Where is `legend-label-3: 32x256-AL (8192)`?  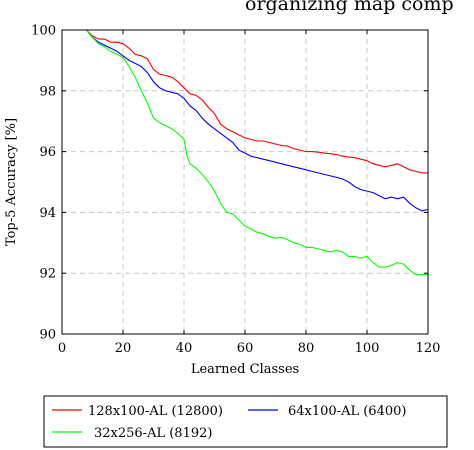 legend-label-3: 32x256-AL (8192) is located at coordinates (153, 433).